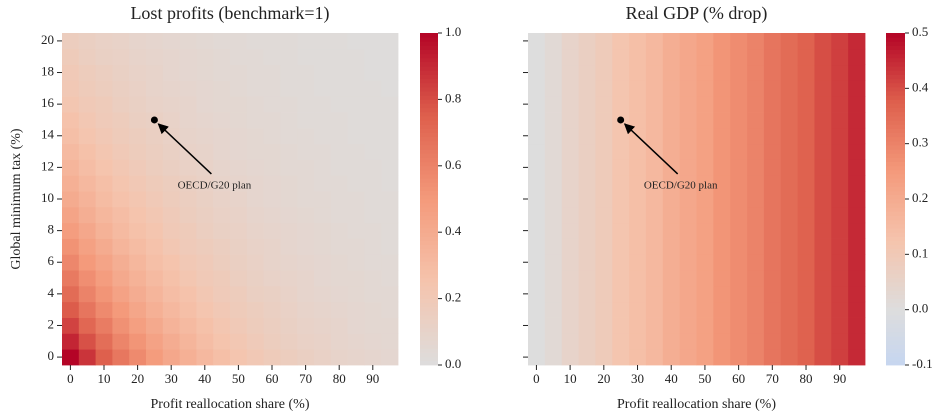 Image resolution: width=949 pixels, height=415 pixels. What do you see at coordinates (230, 404) in the screenshot?
I see `x-axis-label: Profit reallocation share (%)` at bounding box center [230, 404].